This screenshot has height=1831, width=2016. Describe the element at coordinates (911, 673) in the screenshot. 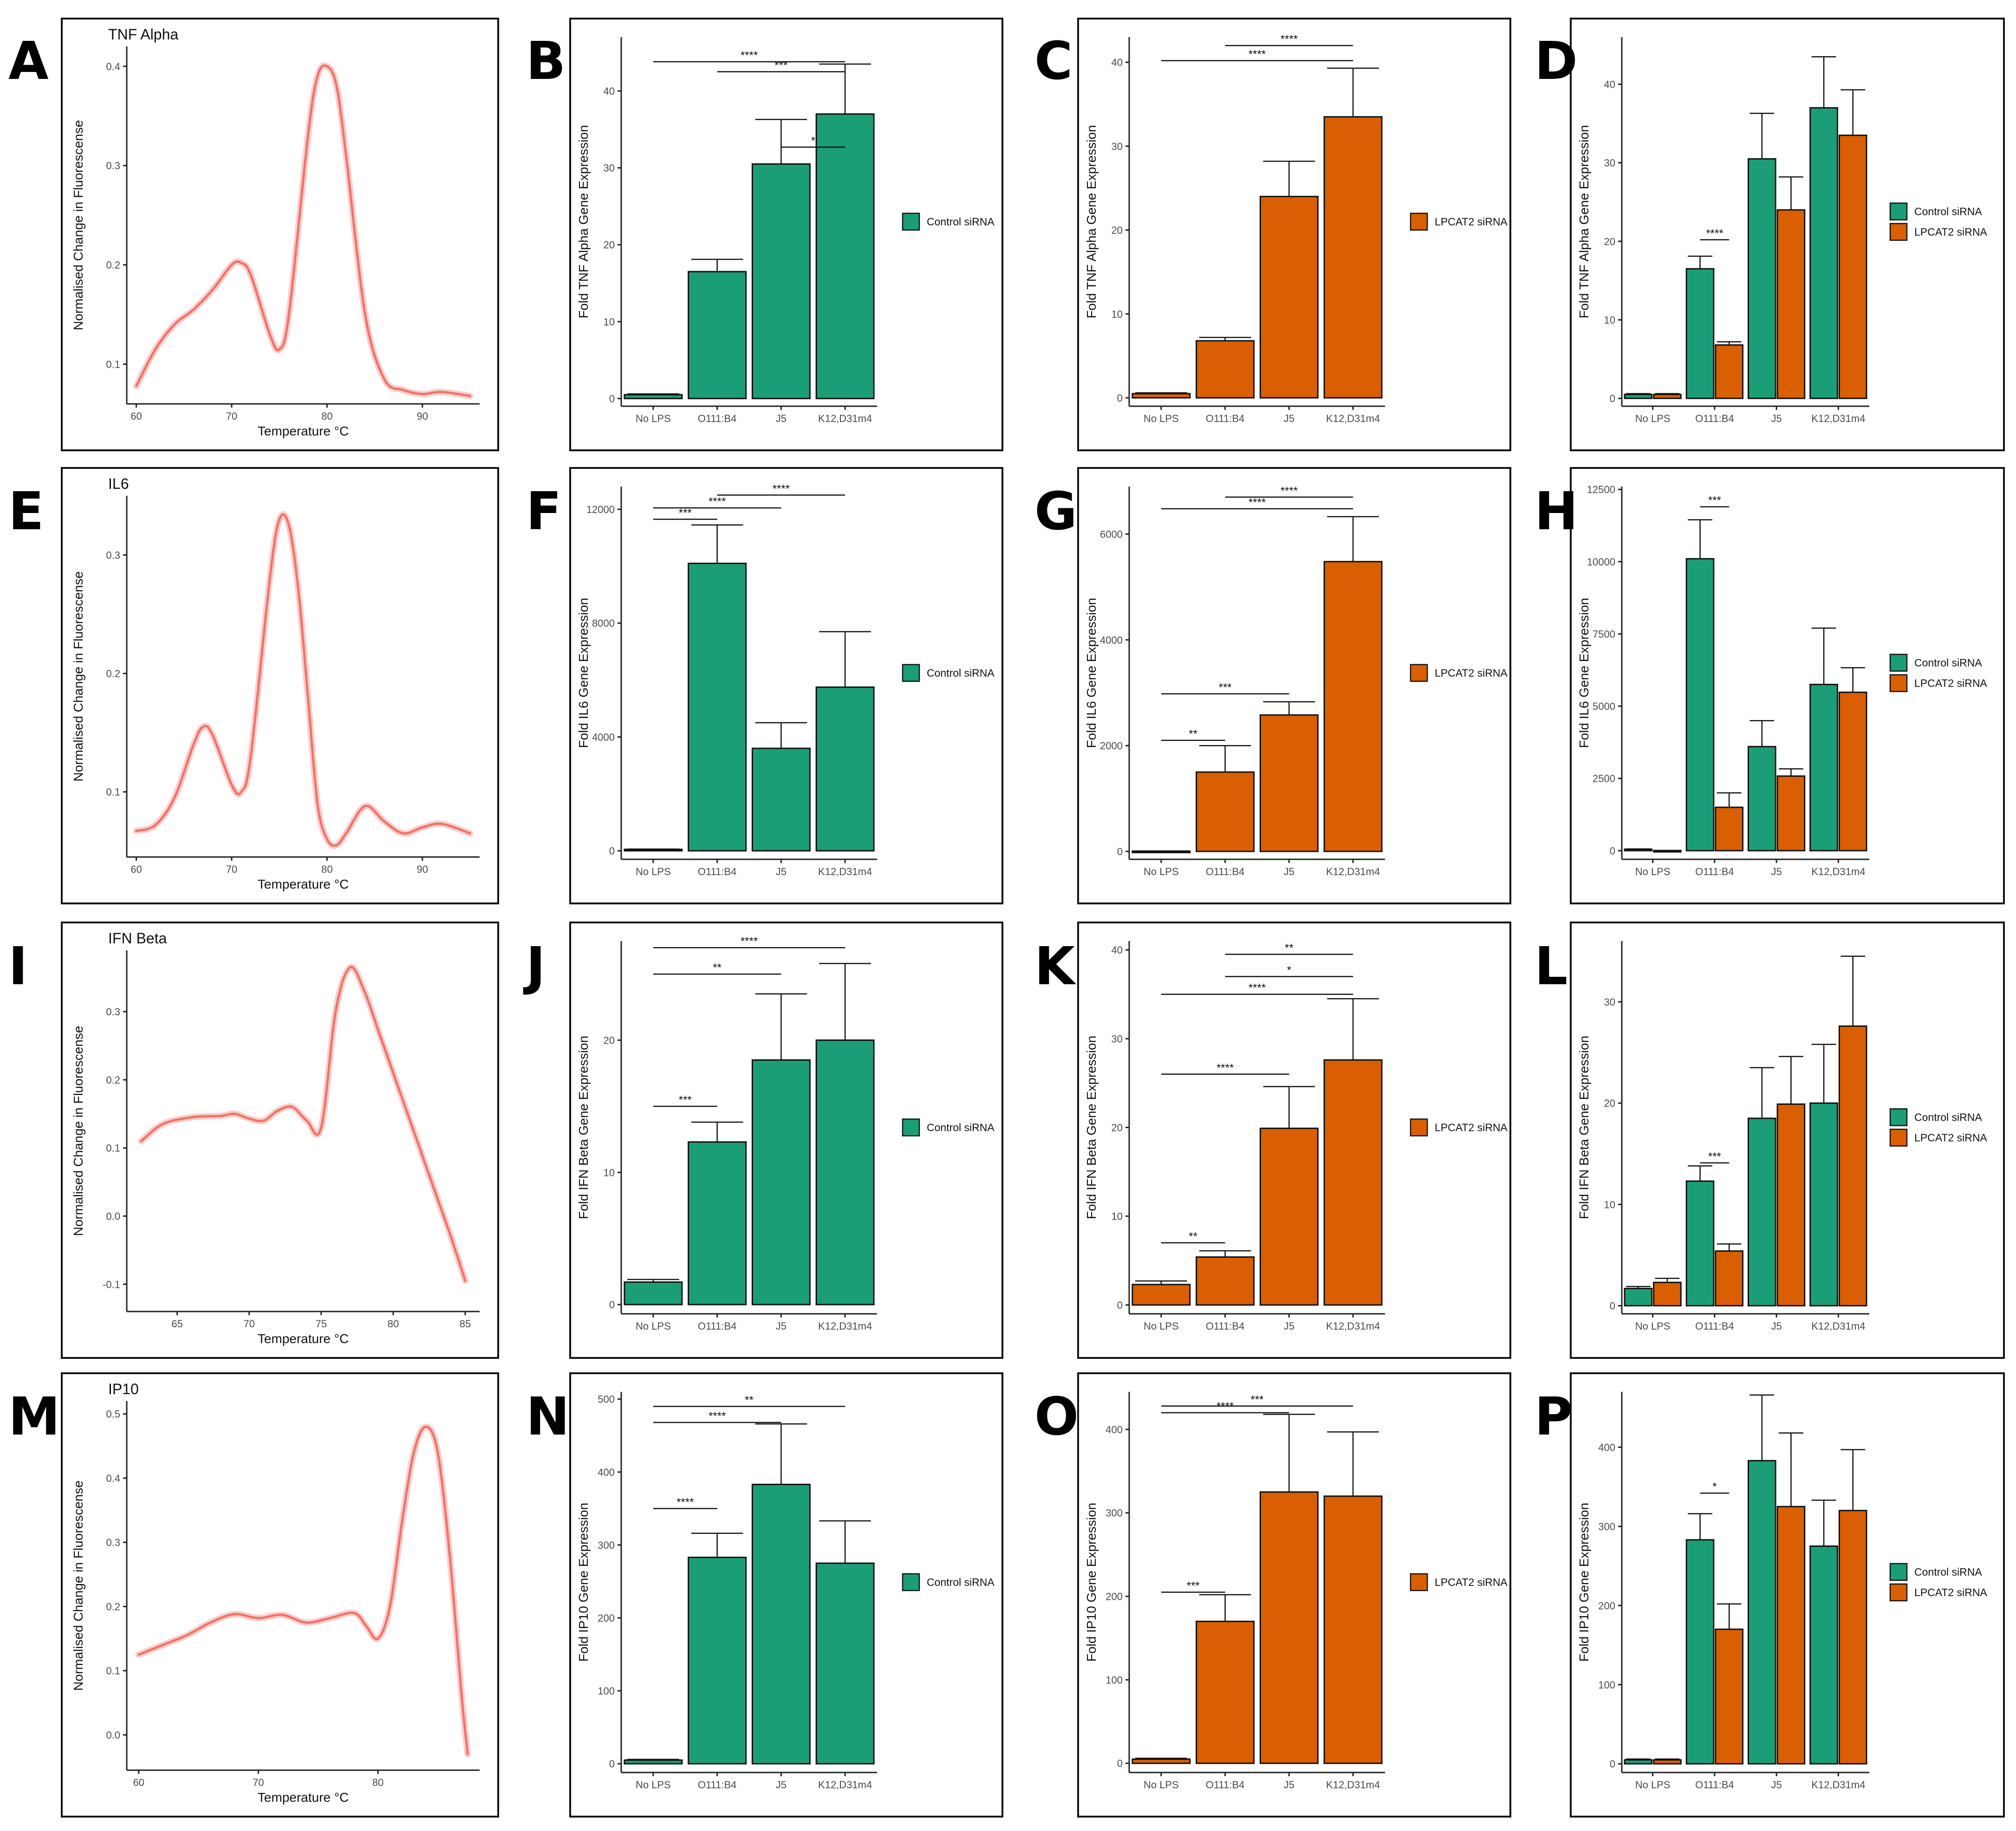

I see `panel-f-legend-swatch-control` at that location.